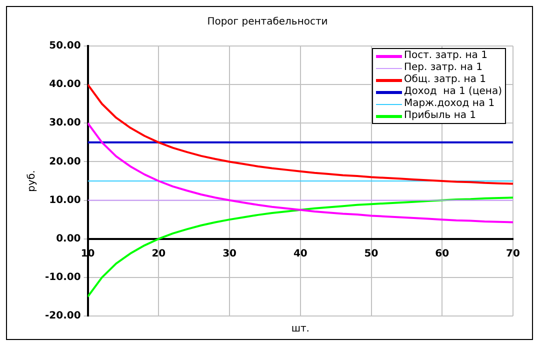 The width and height of the screenshot is (539, 346). I want to click on legend-label: Пост. затр. на 1, so click(446, 56).